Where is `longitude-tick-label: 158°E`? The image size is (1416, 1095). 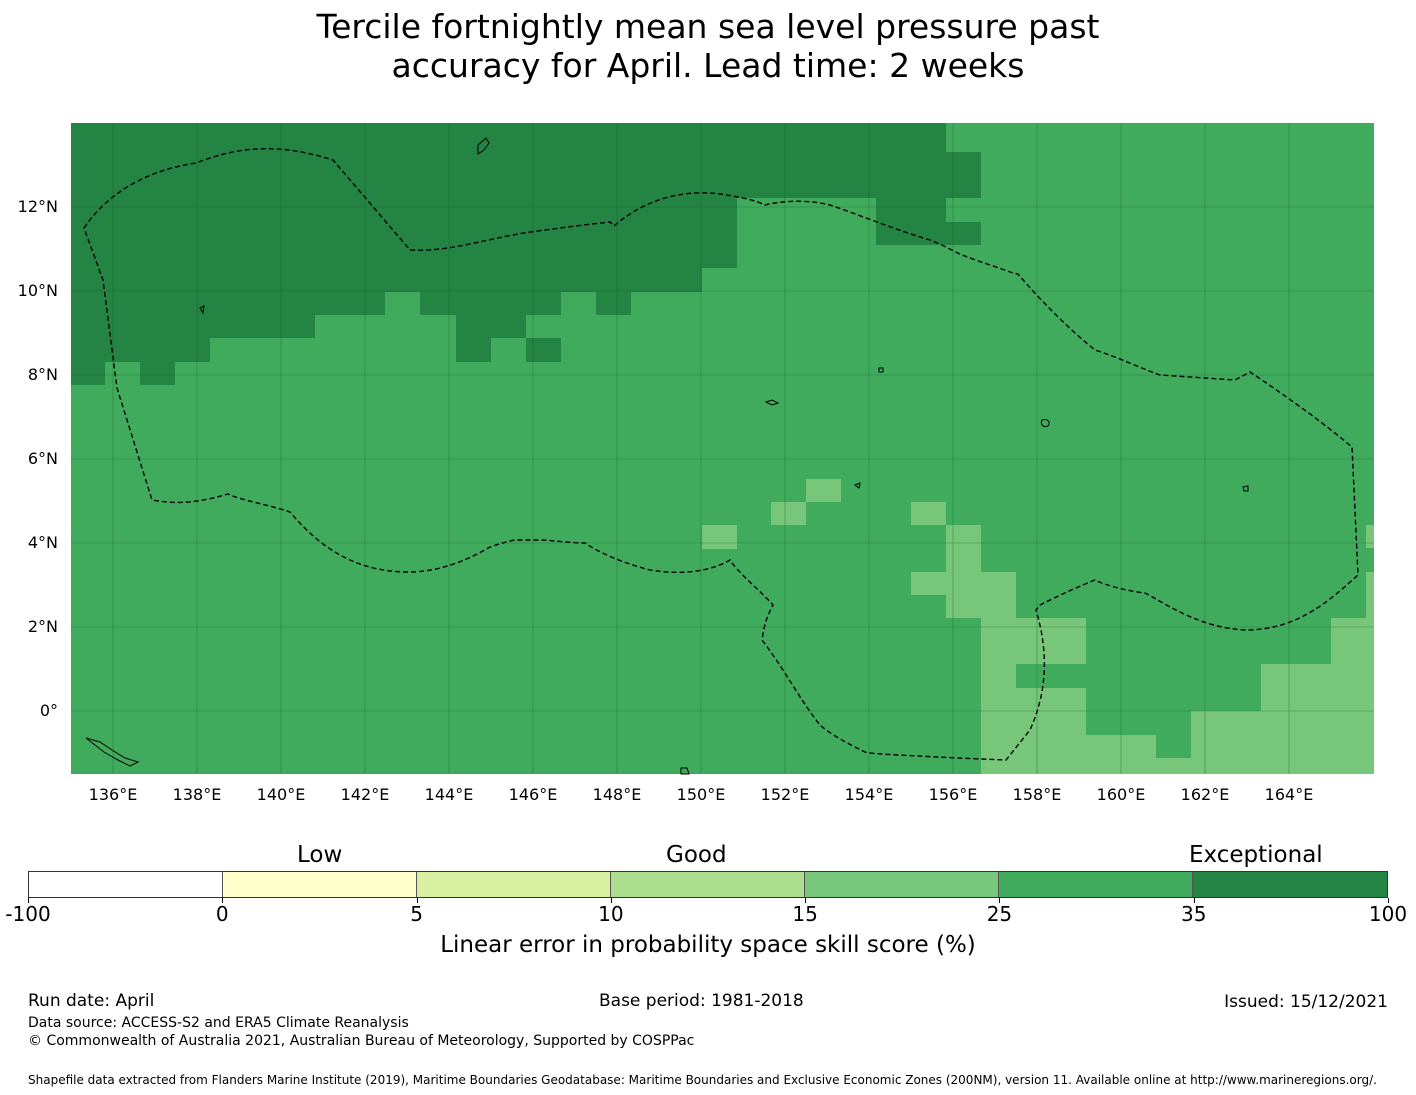
longitude-tick-label: 158°E is located at coordinates (1037, 794).